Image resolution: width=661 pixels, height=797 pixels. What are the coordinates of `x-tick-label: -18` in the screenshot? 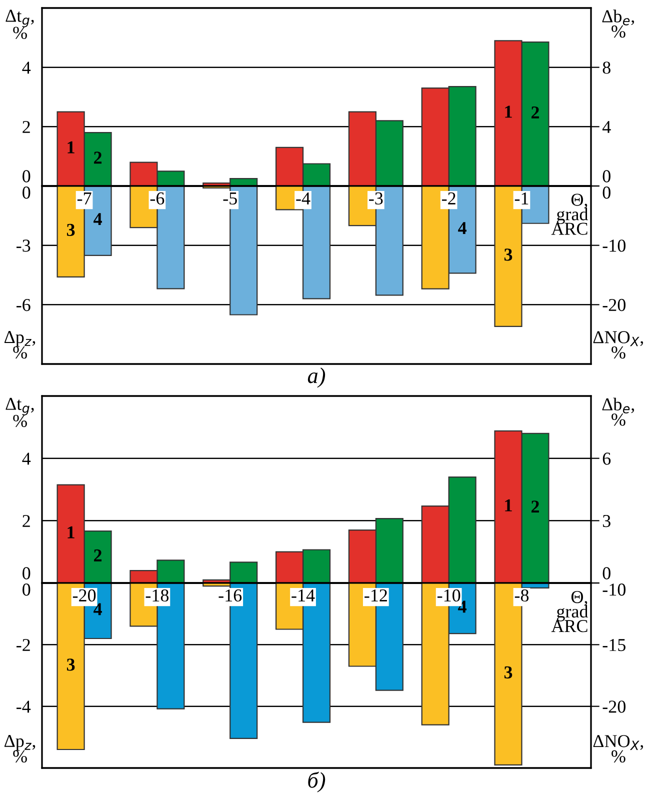 It's located at (157, 595).